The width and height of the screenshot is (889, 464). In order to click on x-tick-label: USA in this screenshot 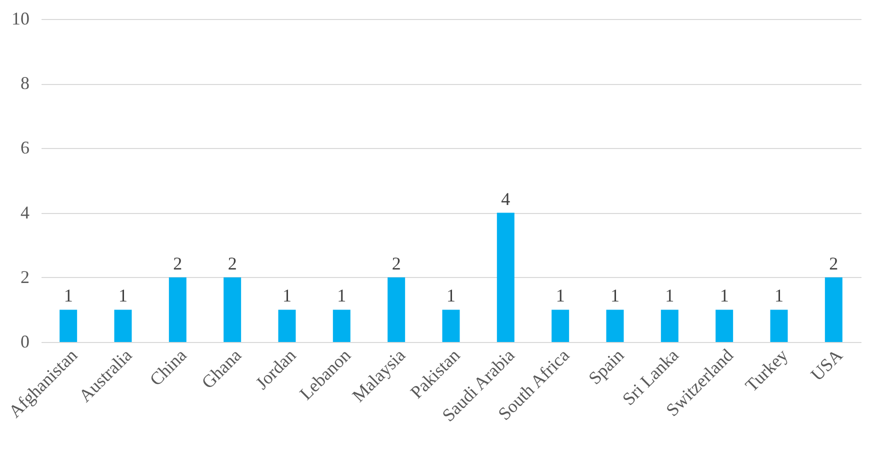, I will do `click(826, 365)`.